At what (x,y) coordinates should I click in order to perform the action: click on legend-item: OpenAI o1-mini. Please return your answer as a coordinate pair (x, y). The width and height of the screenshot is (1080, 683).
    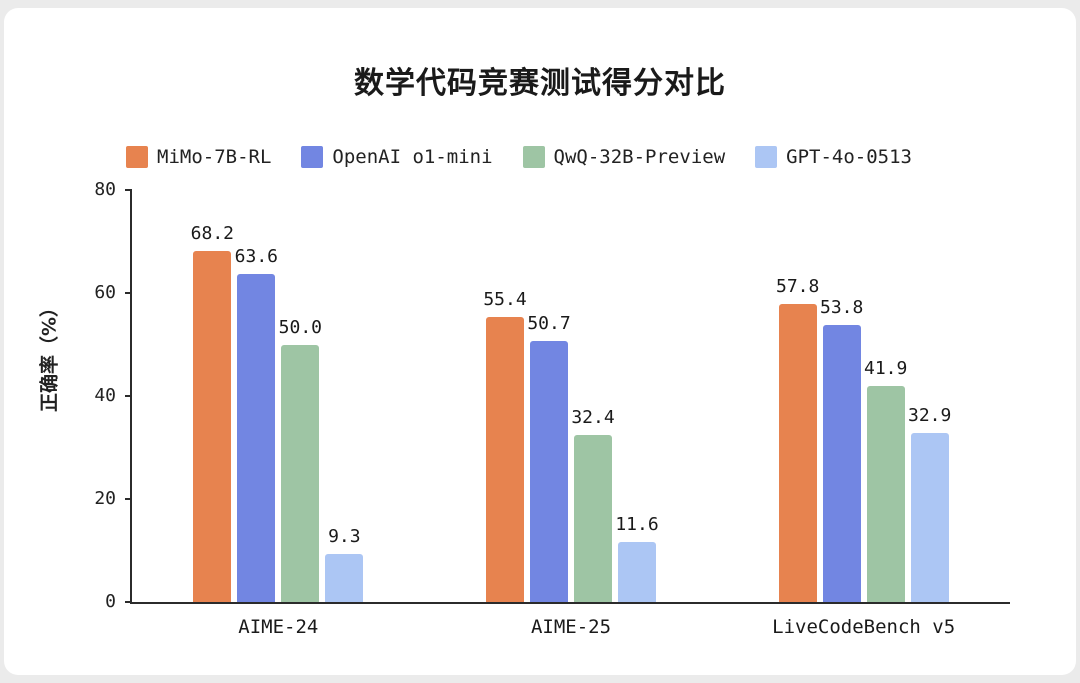
    Looking at the image, I should click on (397, 157).